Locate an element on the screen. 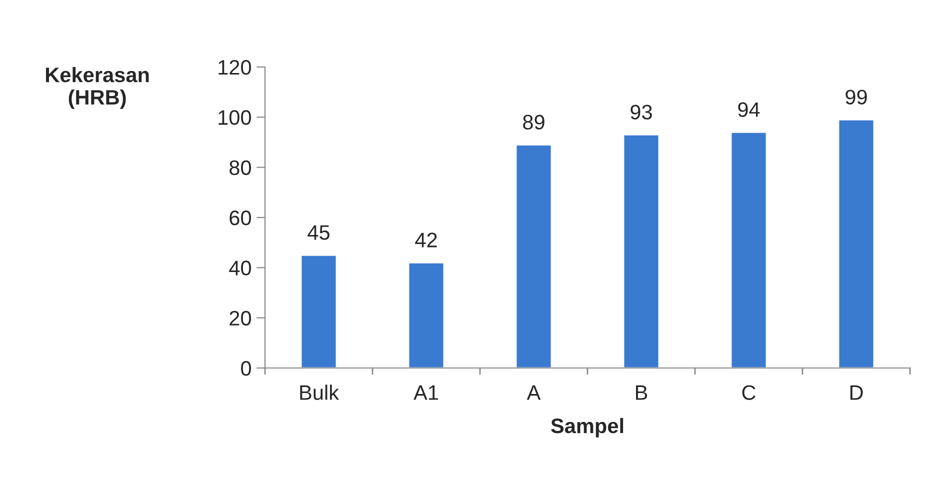 The image size is (929, 491). y-tick-label: 40 is located at coordinates (240, 268).